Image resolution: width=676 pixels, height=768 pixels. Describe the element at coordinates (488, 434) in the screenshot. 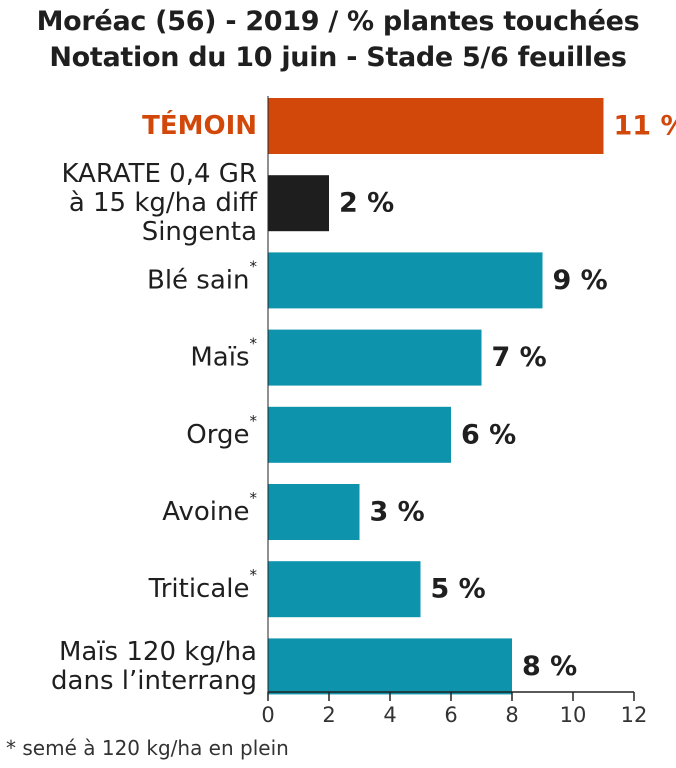

I see `value-label: 6 %` at that location.